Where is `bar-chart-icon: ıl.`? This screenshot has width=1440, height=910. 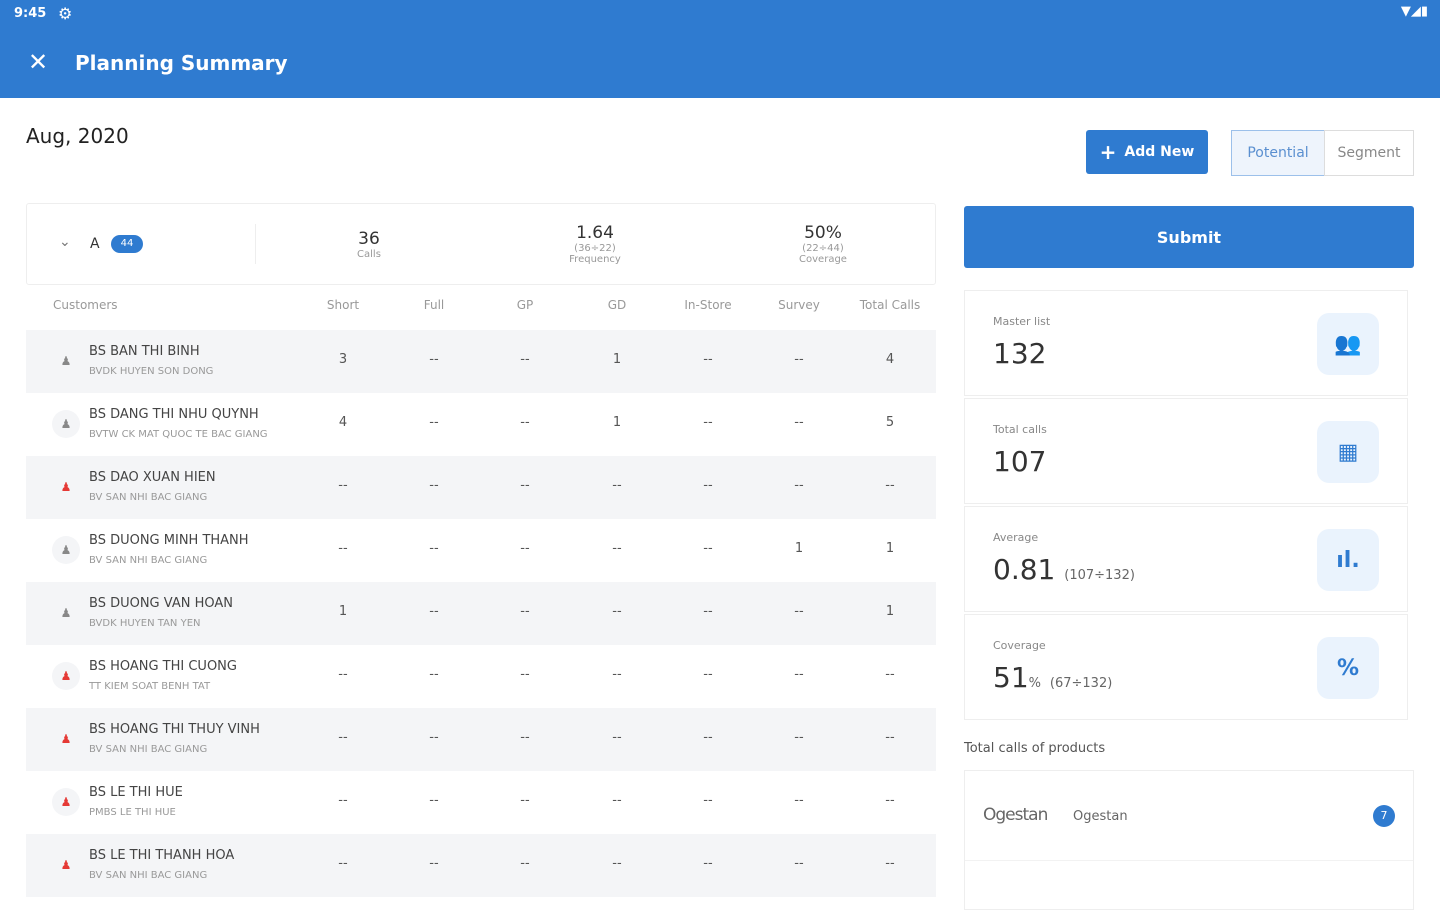
bar-chart-icon: ıl. is located at coordinates (1348, 560).